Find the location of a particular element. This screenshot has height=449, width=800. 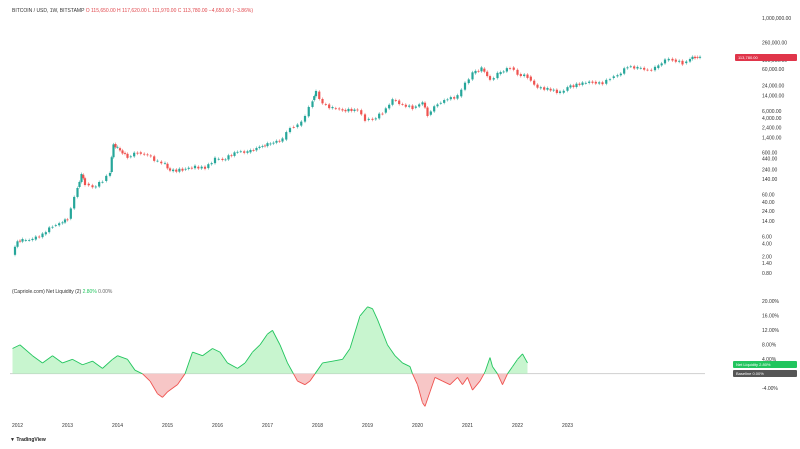

time-tick-label: 2019 is located at coordinates (367, 426).